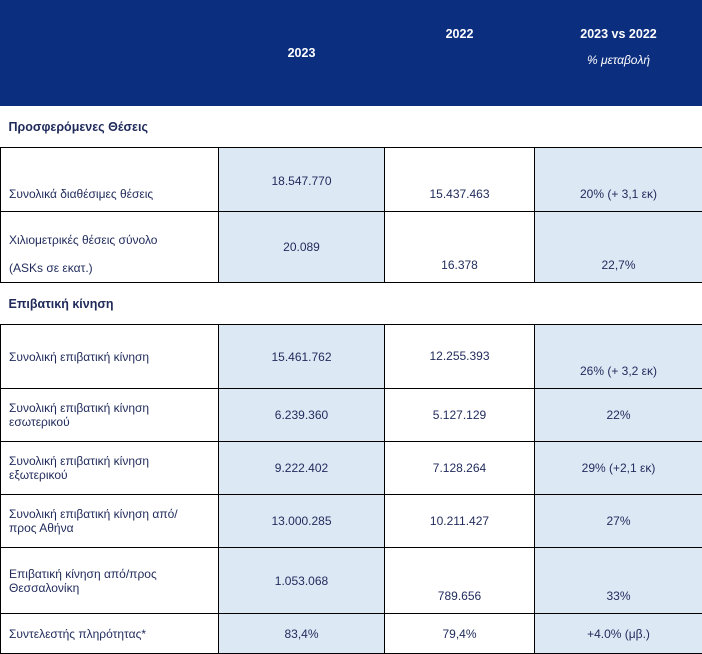 The height and width of the screenshot is (654, 702). I want to click on value-2023-text: 15.461.762, so click(301, 357).